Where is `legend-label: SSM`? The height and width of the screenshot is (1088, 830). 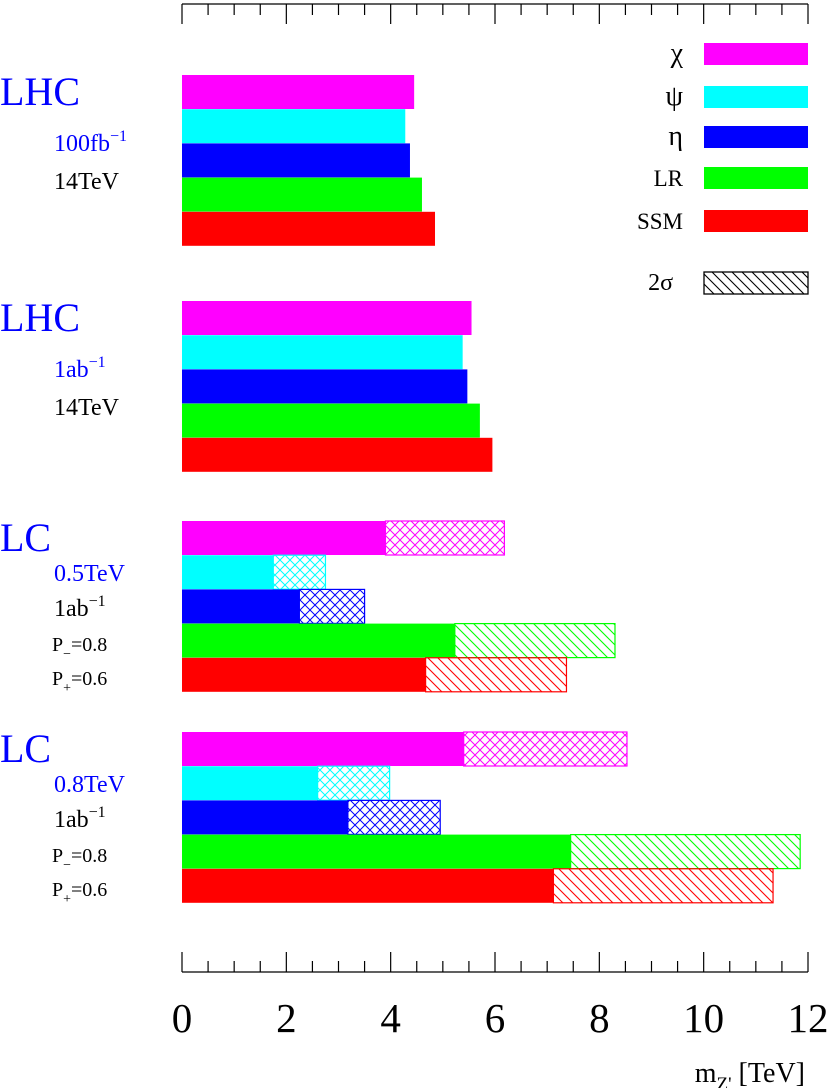 legend-label: SSM is located at coordinates (660, 221).